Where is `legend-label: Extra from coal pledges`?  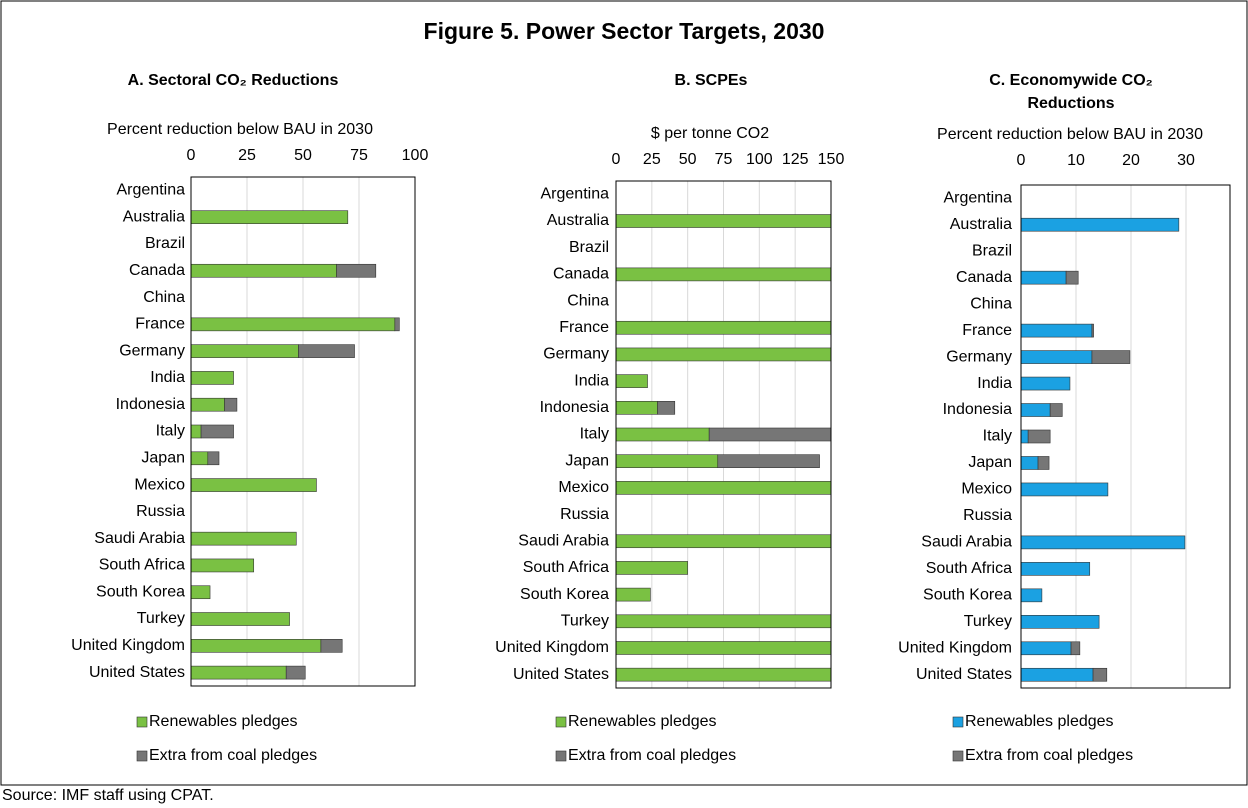
legend-label: Extra from coal pledges is located at coordinates (1049, 755).